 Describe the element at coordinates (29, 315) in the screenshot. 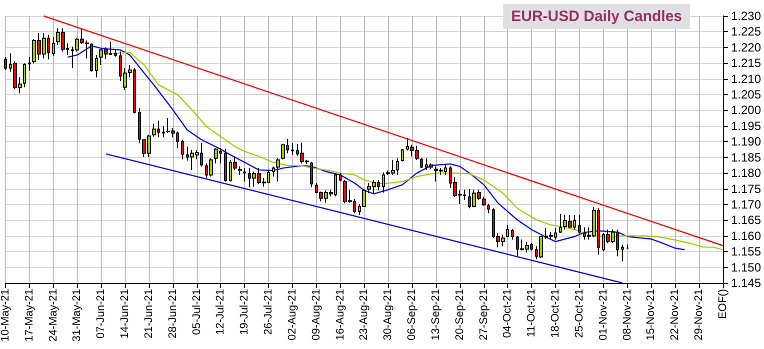

I see `x-tick-label: 17-May-21` at that location.